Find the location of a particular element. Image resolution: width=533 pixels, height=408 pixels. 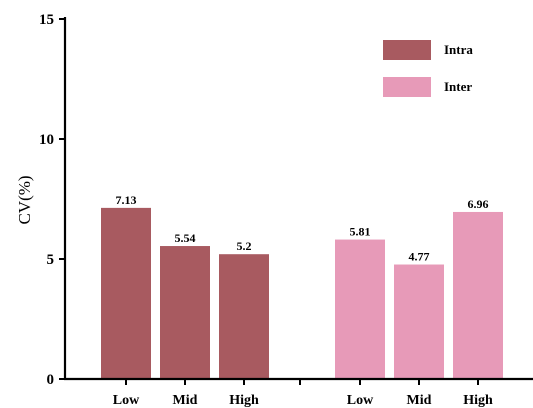

x-axis-ticks: Low Mid High Low Mid High is located at coordinates (303, 393).